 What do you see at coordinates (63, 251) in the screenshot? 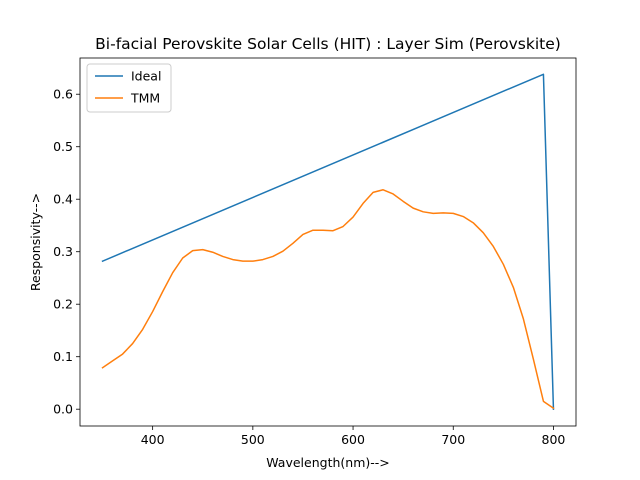
I see `y-tick-label-3: 0.3` at bounding box center [63, 251].